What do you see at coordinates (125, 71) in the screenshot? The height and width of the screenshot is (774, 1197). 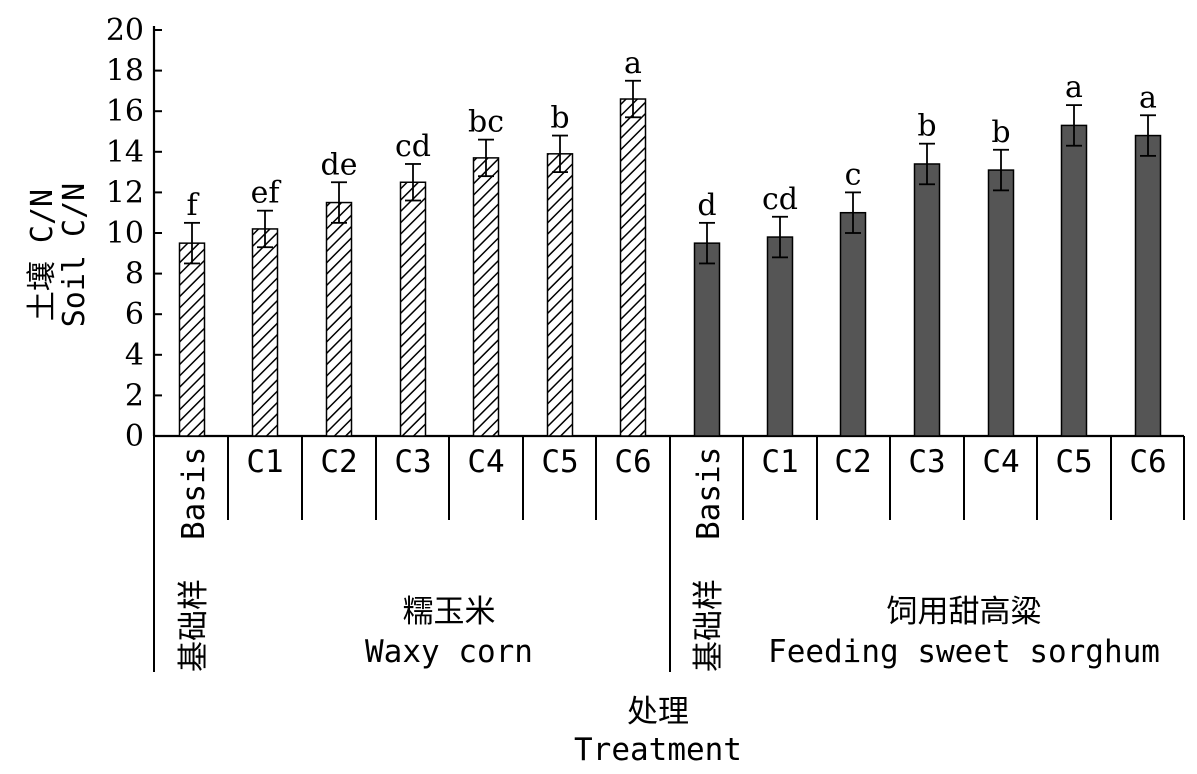 I see `y-tick-label: 18` at bounding box center [125, 71].